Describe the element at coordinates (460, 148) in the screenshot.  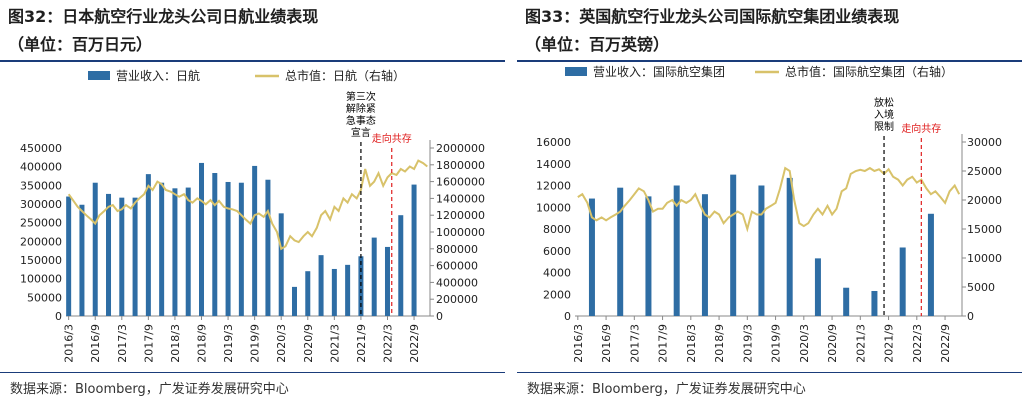
I see `y-tick-label-right: 2000000` at that location.